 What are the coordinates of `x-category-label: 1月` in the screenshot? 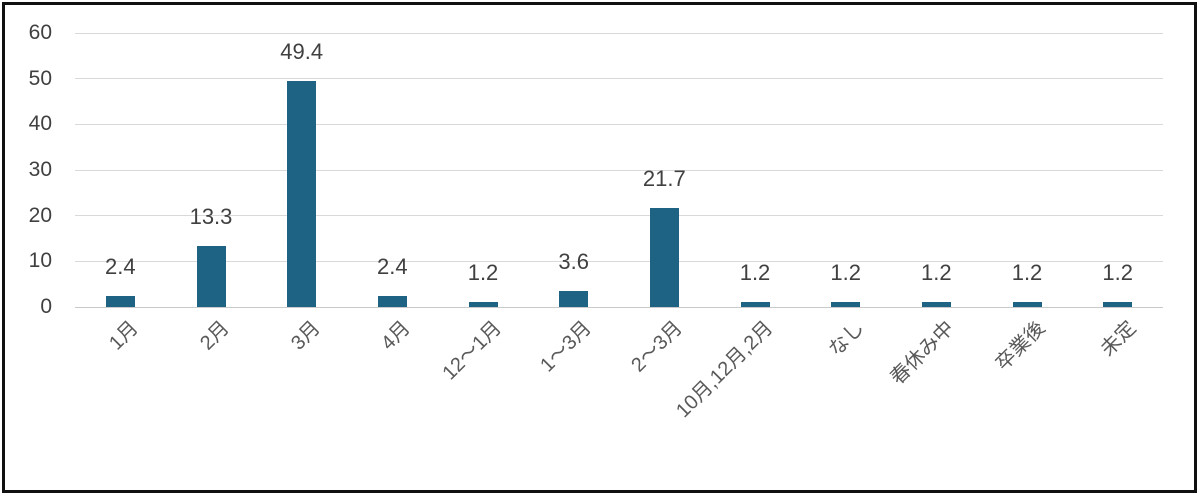 It's located at (124, 336).